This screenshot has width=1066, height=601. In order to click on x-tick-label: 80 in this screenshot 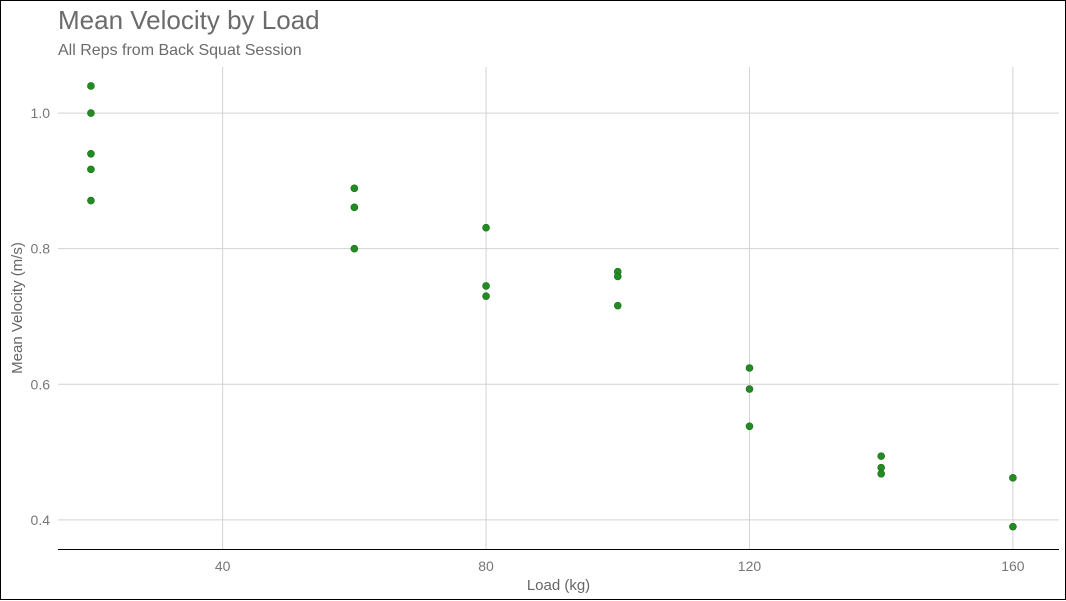, I will do `click(486, 566)`.